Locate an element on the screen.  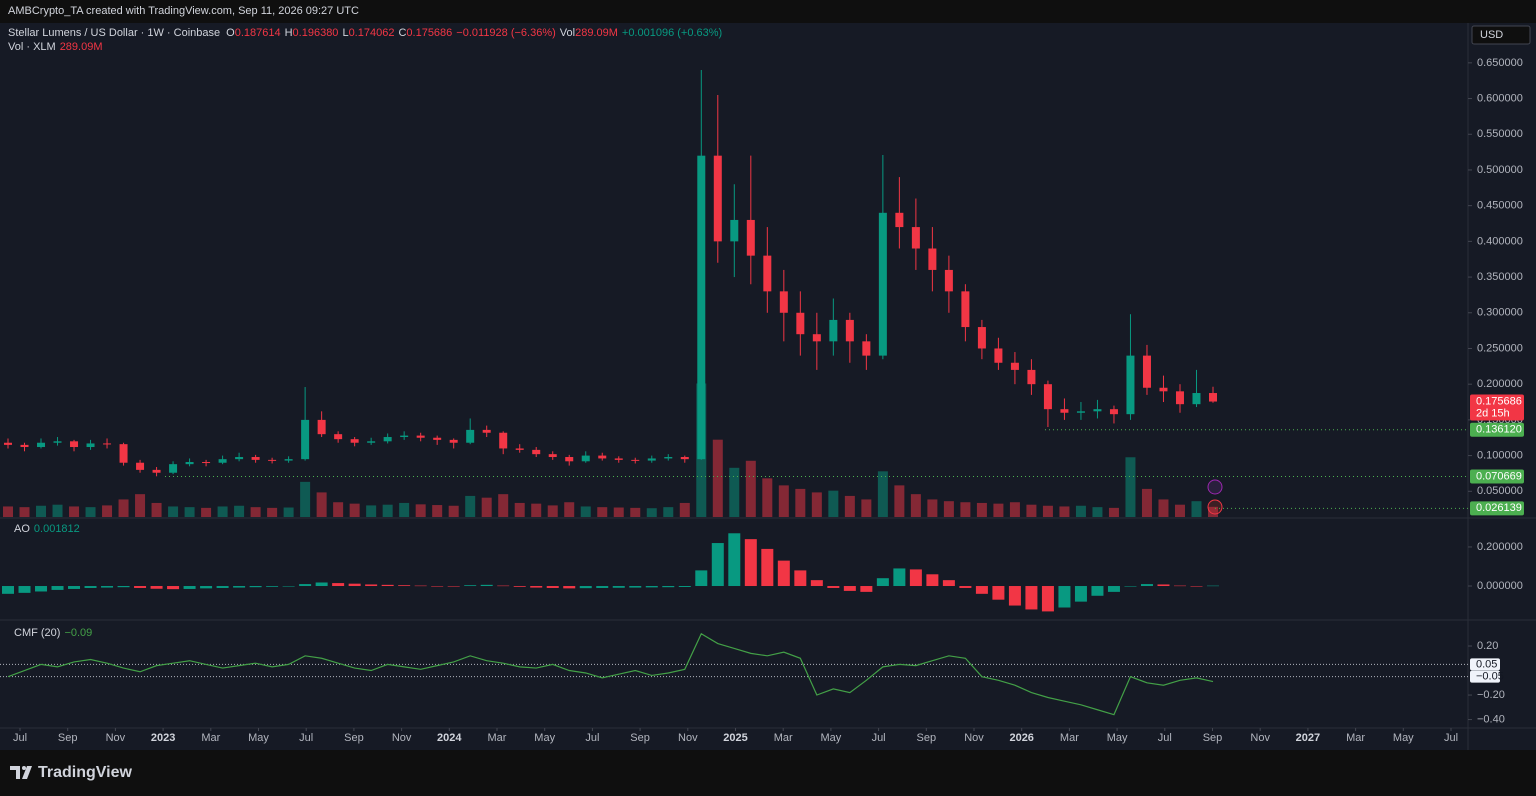
ao-last: 0.001812 is located at coordinates (57, 529).